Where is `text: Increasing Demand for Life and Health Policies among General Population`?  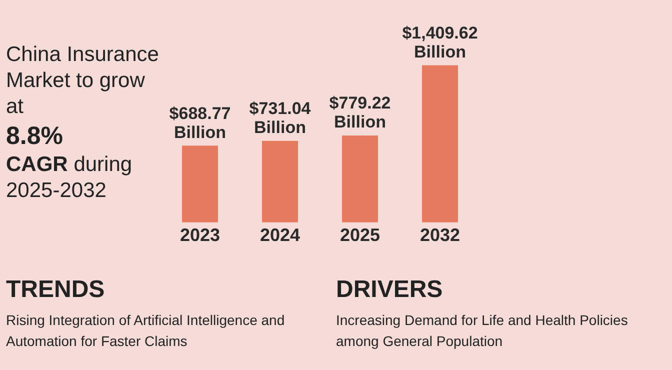 text: Increasing Demand for Life and Health Policies among General Population is located at coordinates (482, 331).